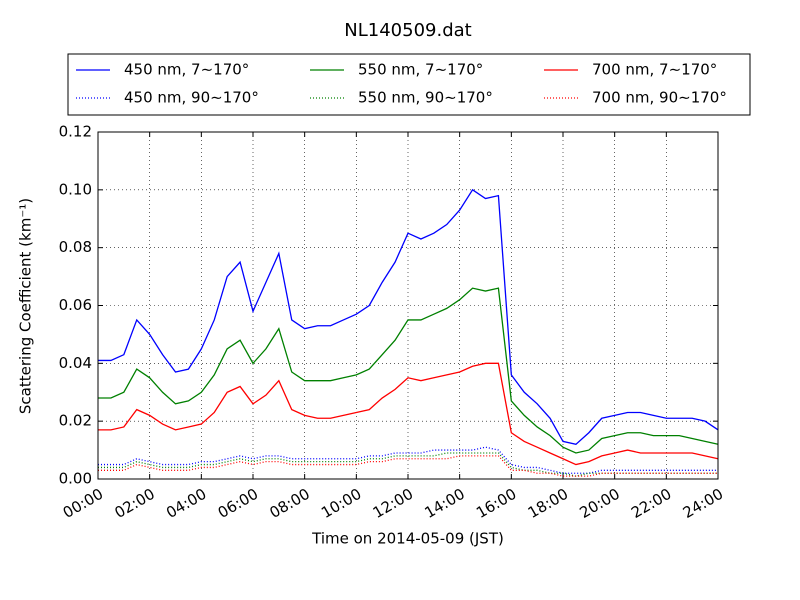 This screenshot has width=800, height=600. What do you see at coordinates (341, 503) in the screenshot?
I see `x-tick-label: 10:00` at bounding box center [341, 503].